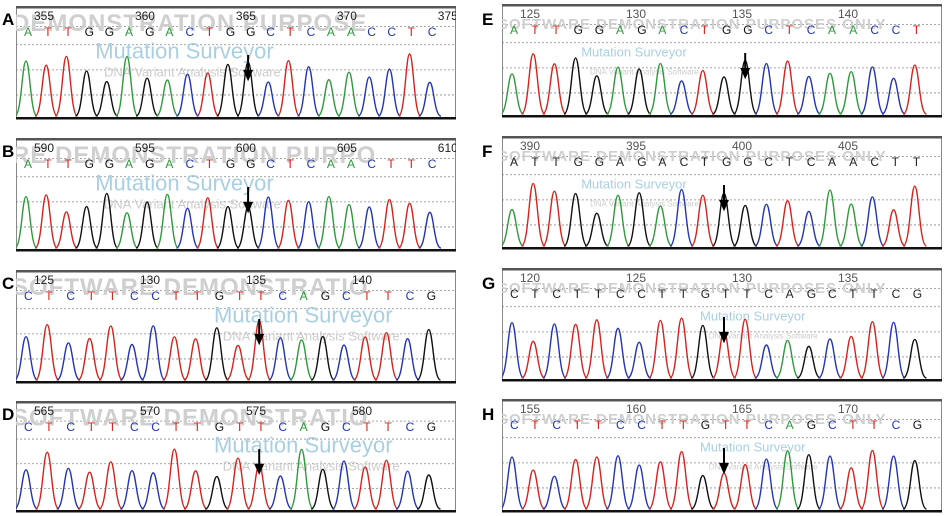 This screenshot has width=945, height=516. Describe the element at coordinates (694, 24) in the screenshot. I see `watermark-text: SOFTWARE DEMONSTRATION PURPOSES ONLY` at that location.